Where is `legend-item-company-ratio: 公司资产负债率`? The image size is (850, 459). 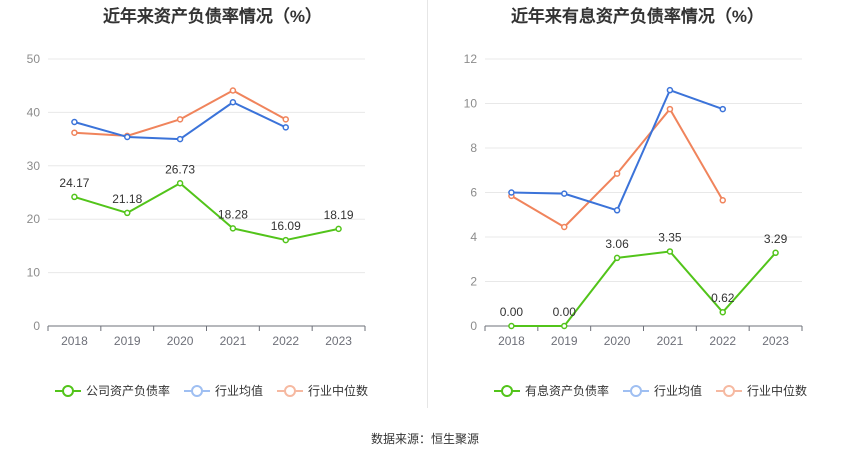
legend-item-company-ratio: 公司资产负债率 is located at coordinates (112, 390).